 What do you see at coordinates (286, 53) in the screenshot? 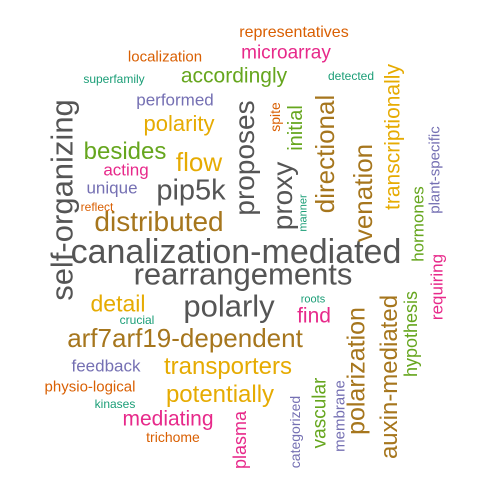
I see `word-microarray: microarray` at bounding box center [286, 53].